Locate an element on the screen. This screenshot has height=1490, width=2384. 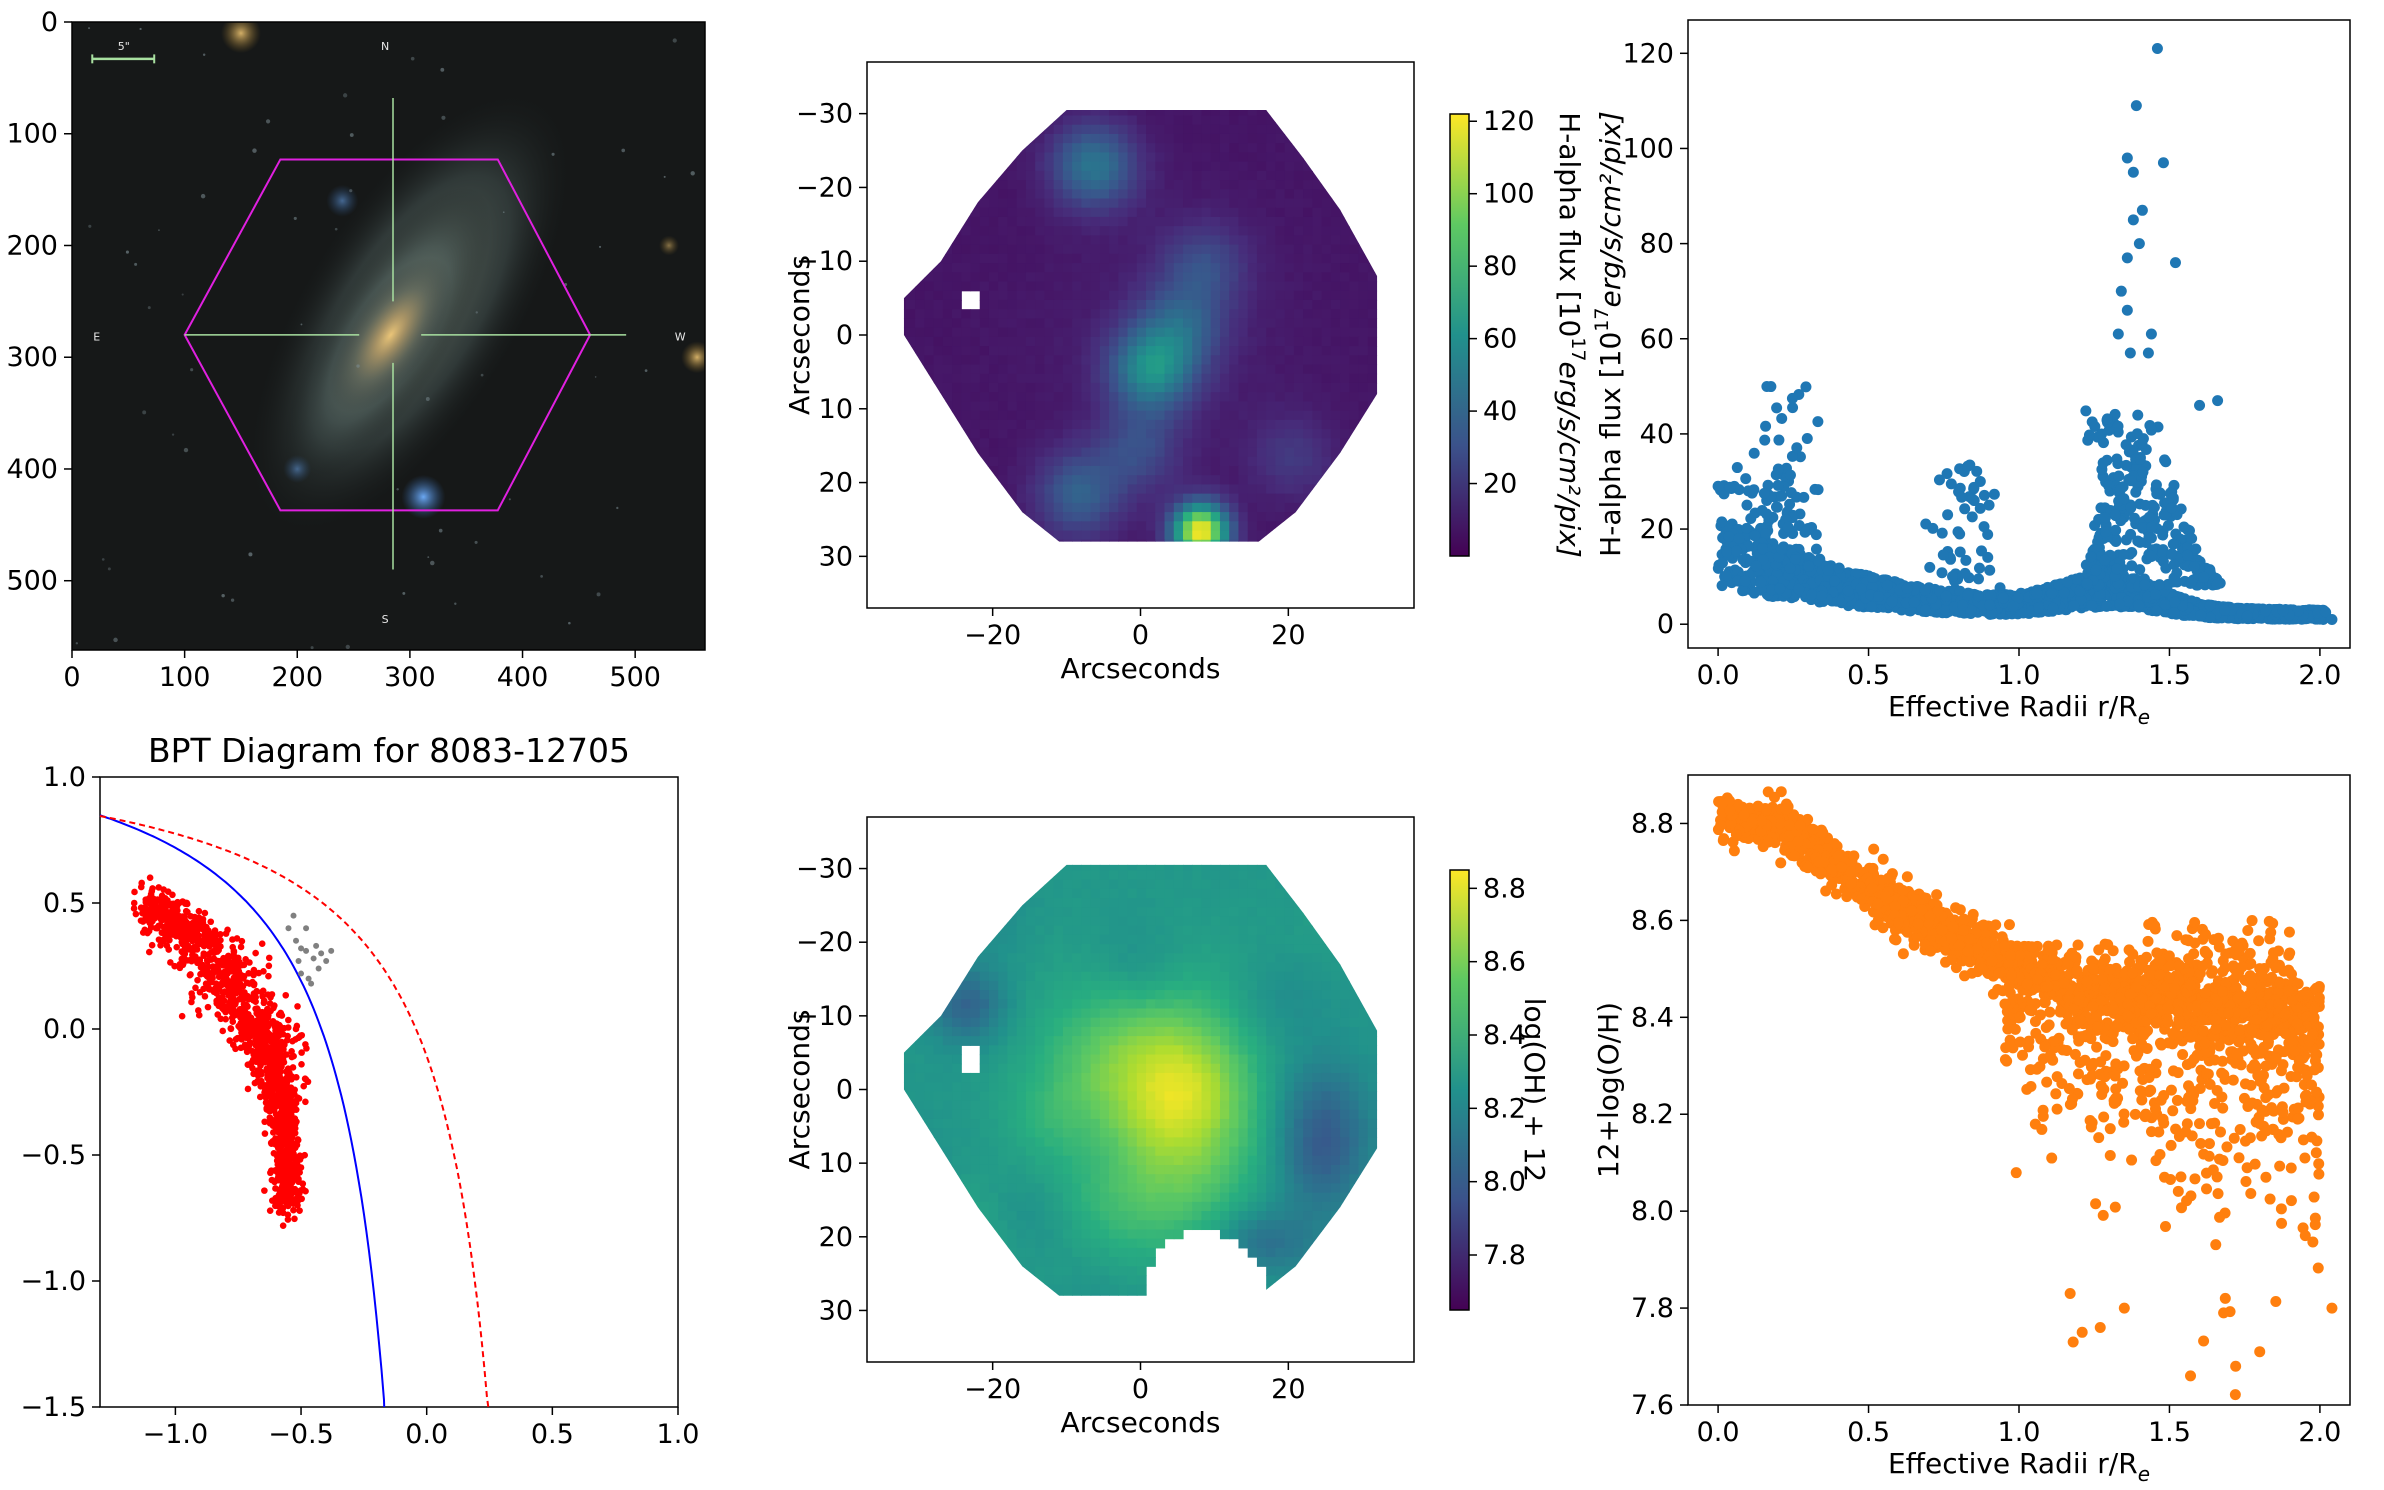
colorbar-label-text: H-alpha flux [10 is located at coordinates (1569, 224).